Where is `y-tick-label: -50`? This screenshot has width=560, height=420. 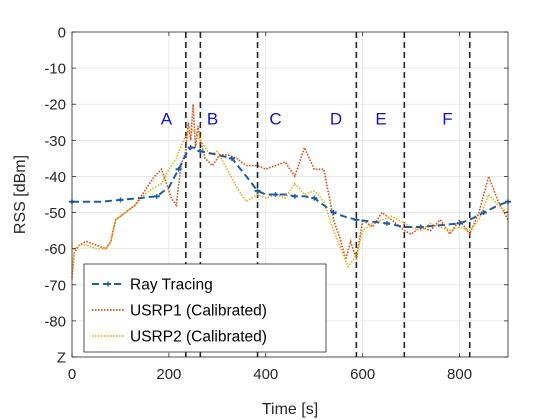
y-tick-label: -50 is located at coordinates (55, 213).